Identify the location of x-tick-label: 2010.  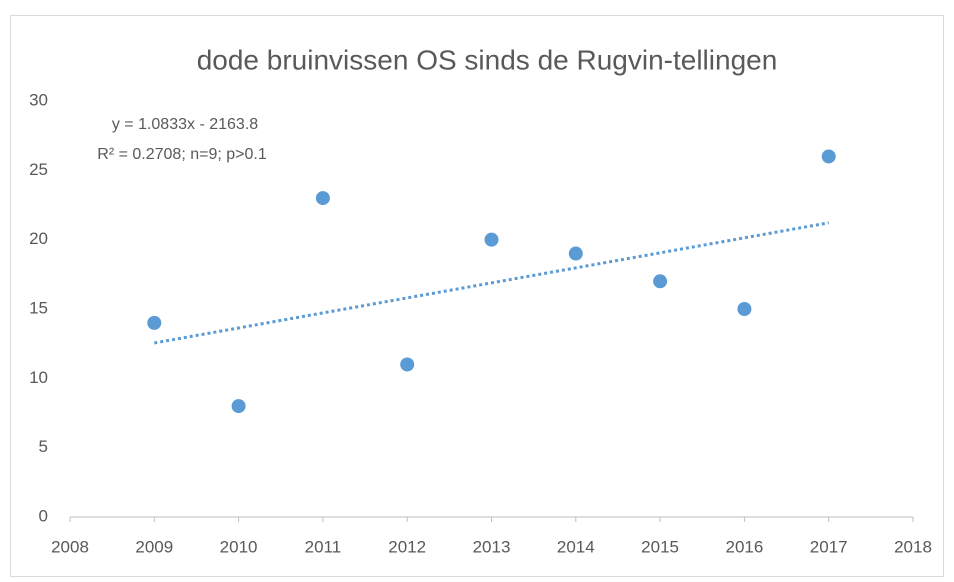
(239, 546).